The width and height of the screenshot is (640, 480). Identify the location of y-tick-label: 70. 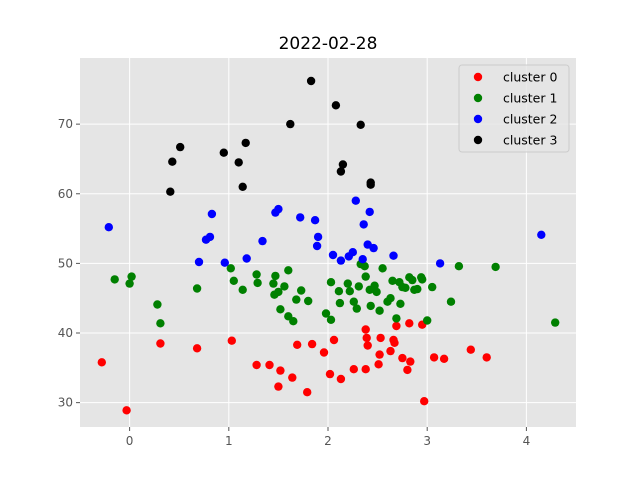
(65, 124).